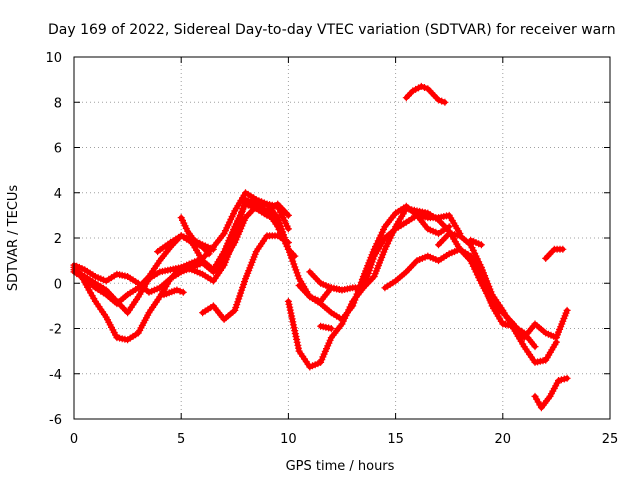 This screenshot has width=640, height=480. What do you see at coordinates (395, 439) in the screenshot?
I see `x-tick-label: 15` at bounding box center [395, 439].